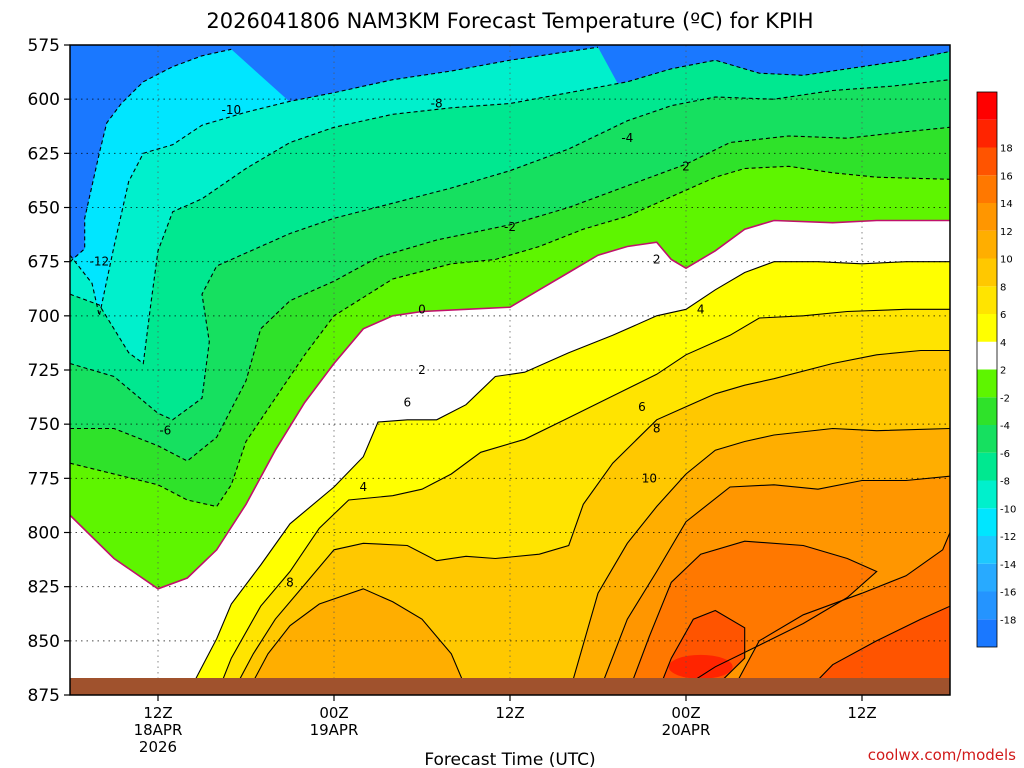  I want to click on y-tick-label: 675, so click(44, 263).